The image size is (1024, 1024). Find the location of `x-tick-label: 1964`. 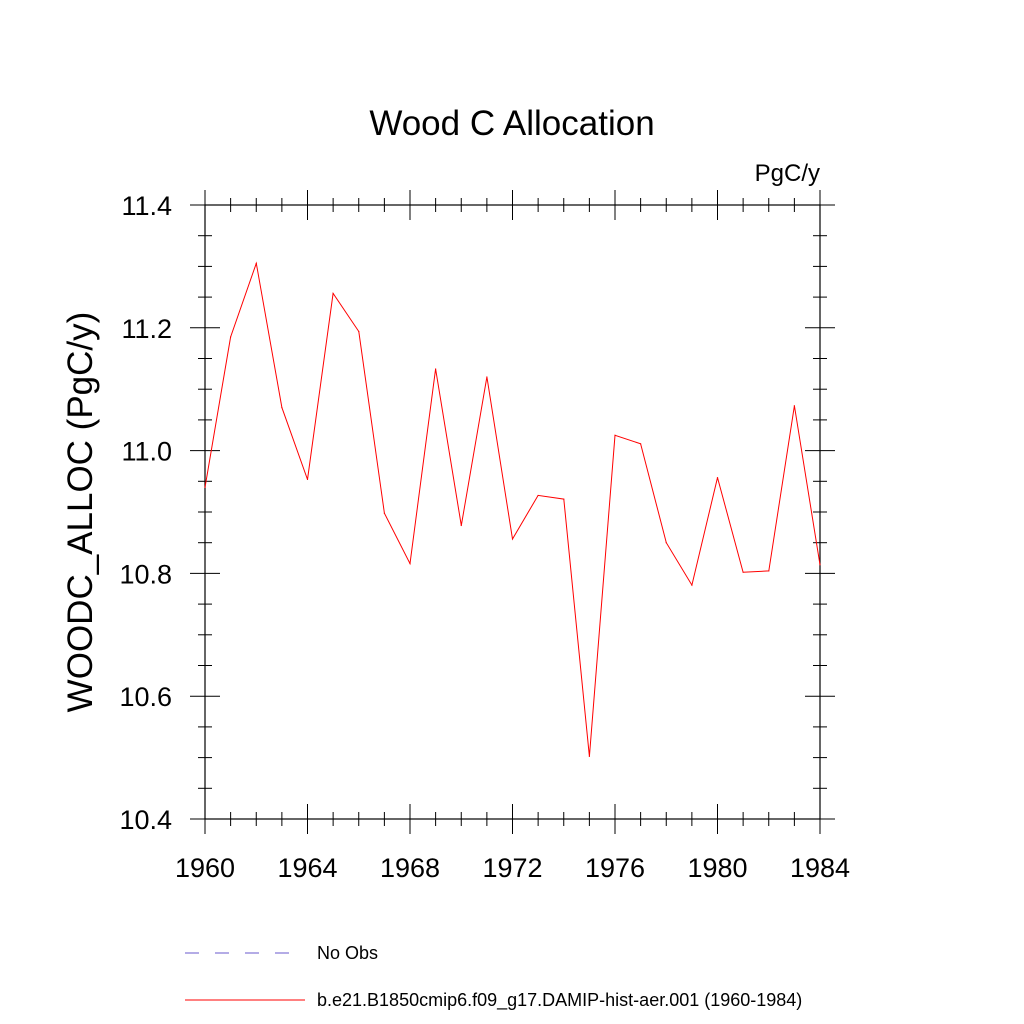

x-tick-label: 1964 is located at coordinates (307, 868).